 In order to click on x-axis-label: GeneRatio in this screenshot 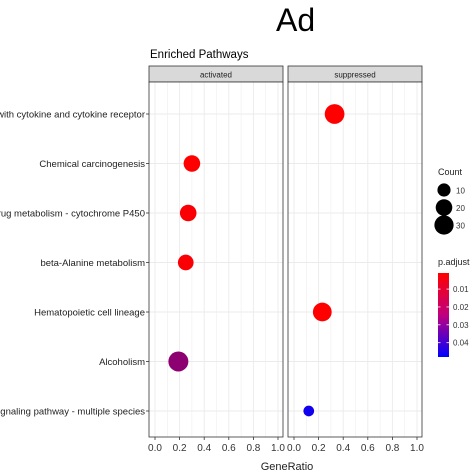, I will do `click(287, 467)`.